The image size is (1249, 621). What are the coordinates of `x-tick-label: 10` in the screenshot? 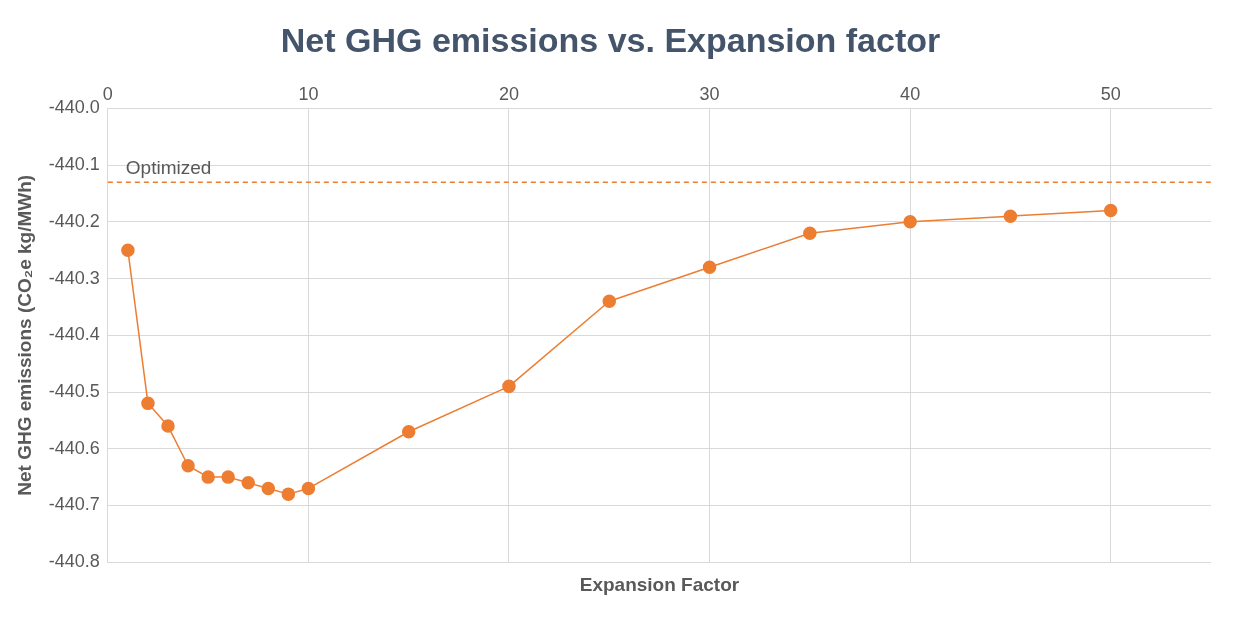 It's located at (308, 93).